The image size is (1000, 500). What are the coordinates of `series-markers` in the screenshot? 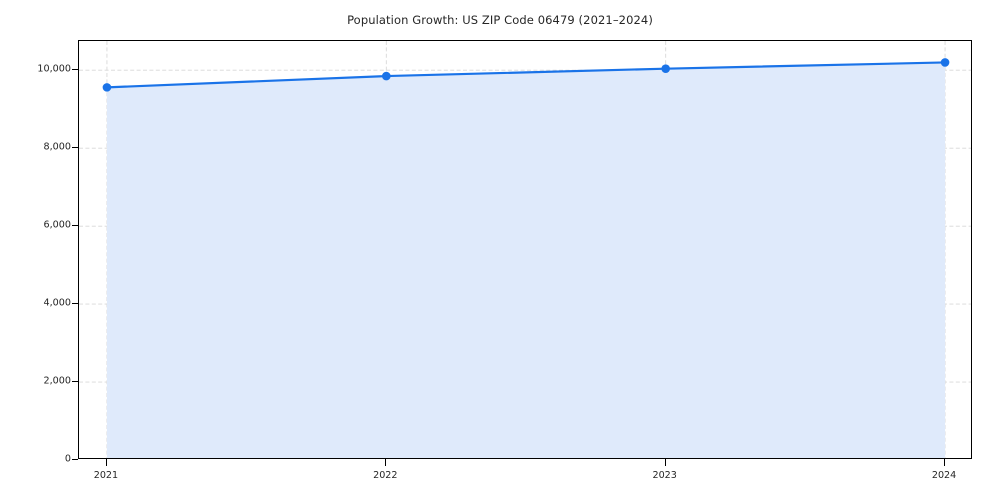 It's located at (526, 75).